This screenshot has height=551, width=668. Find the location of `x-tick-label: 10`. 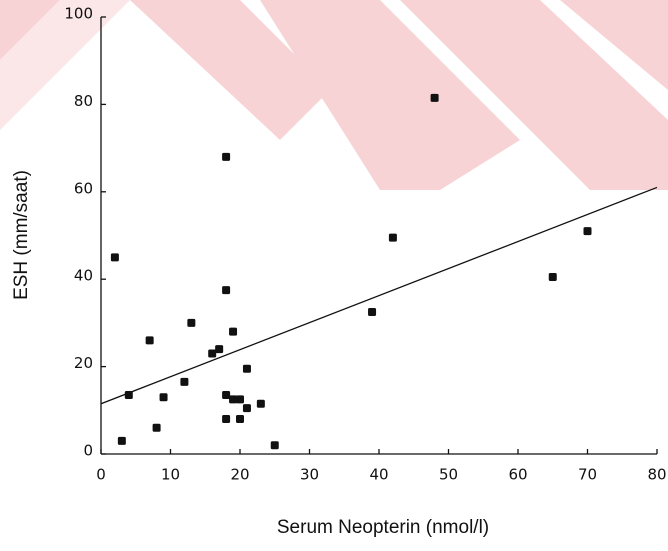

x-tick-label: 10 is located at coordinates (170, 475).